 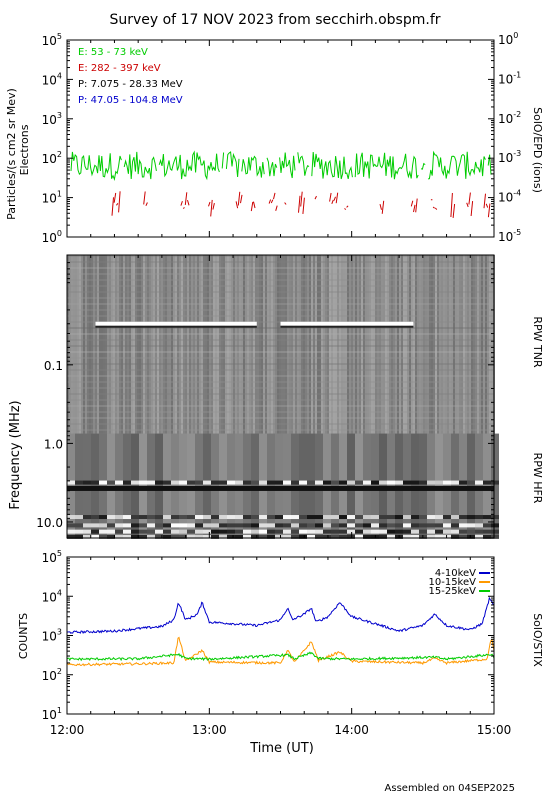 What do you see at coordinates (537, 342) in the screenshot?
I see `rpw-tnr-label: RPW TNR` at bounding box center [537, 342].